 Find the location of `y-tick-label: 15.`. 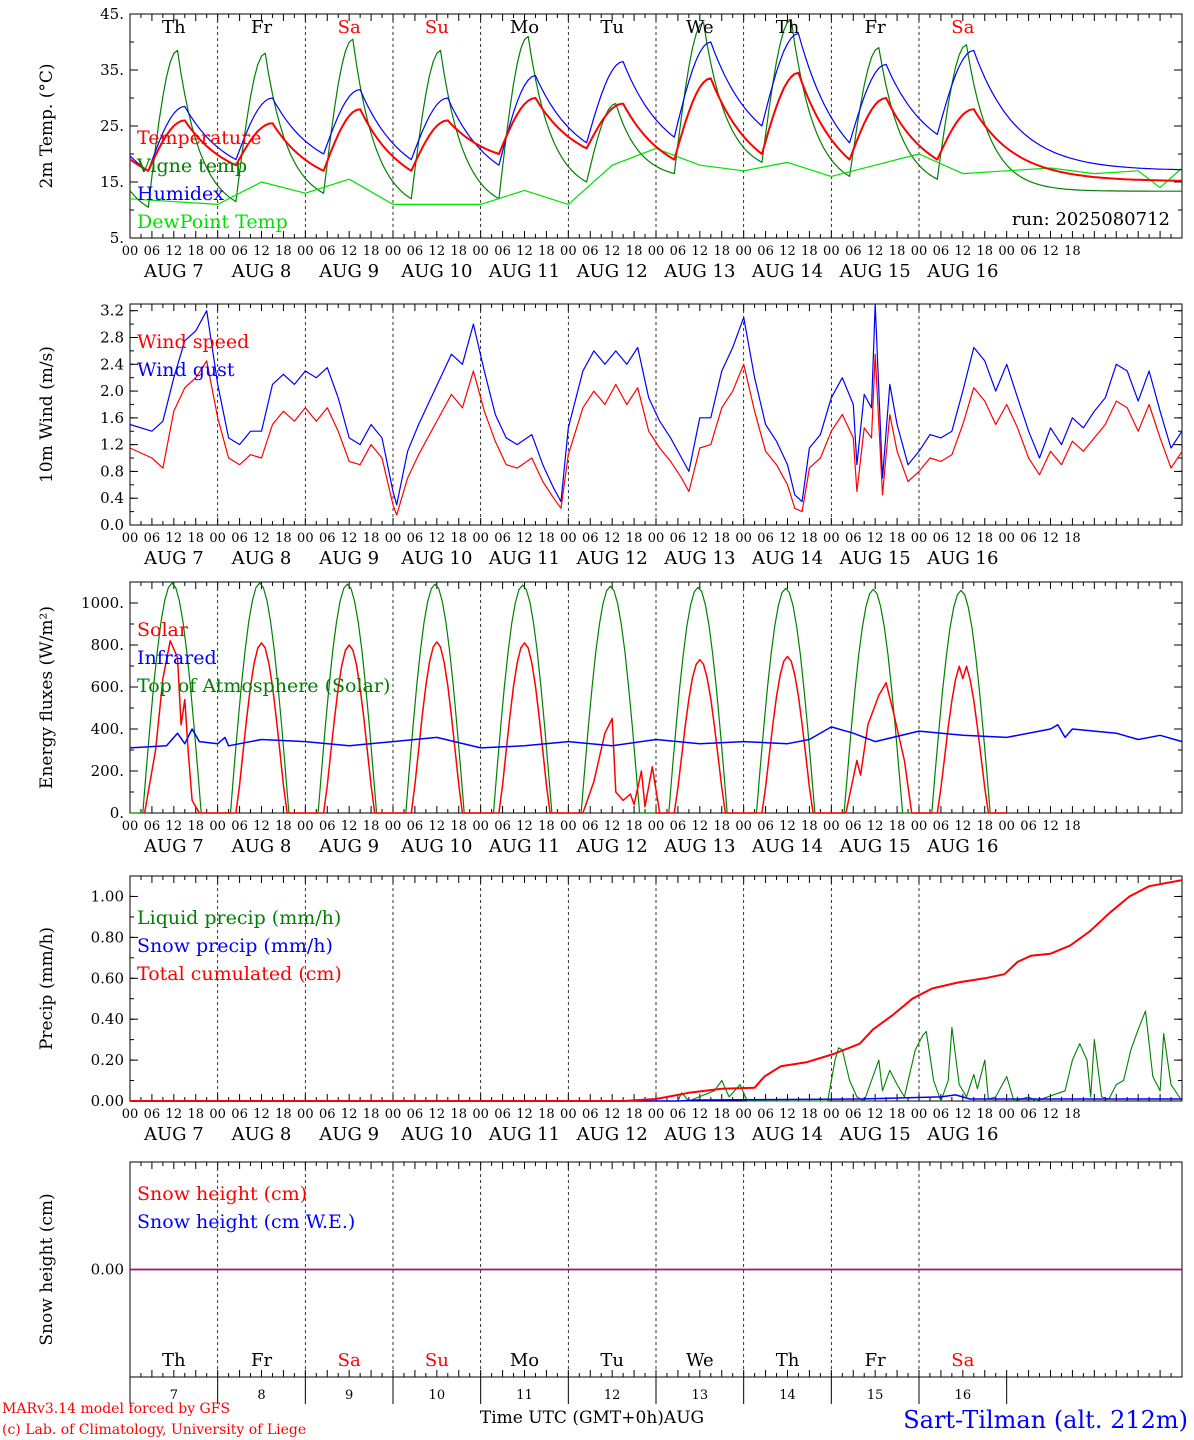

y-tick-label: 15. is located at coordinates (112, 182).